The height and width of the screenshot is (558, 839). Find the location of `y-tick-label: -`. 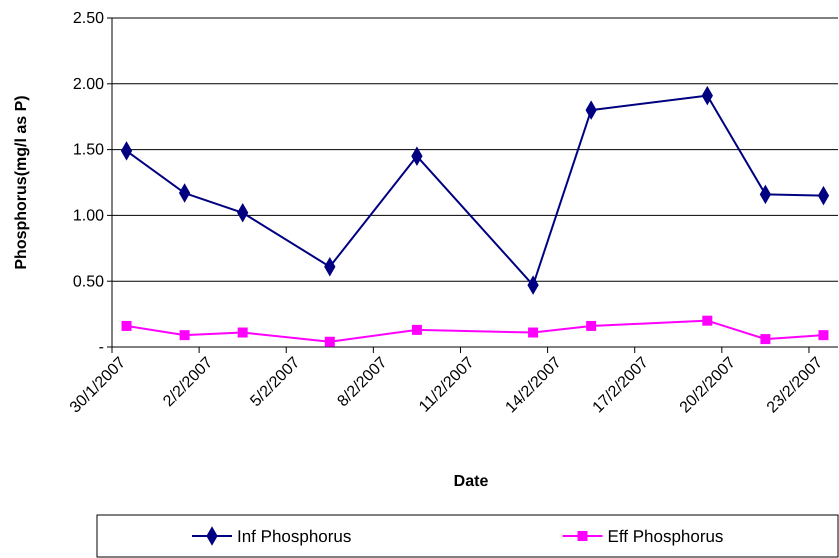

y-tick-label: - is located at coordinates (101, 347).